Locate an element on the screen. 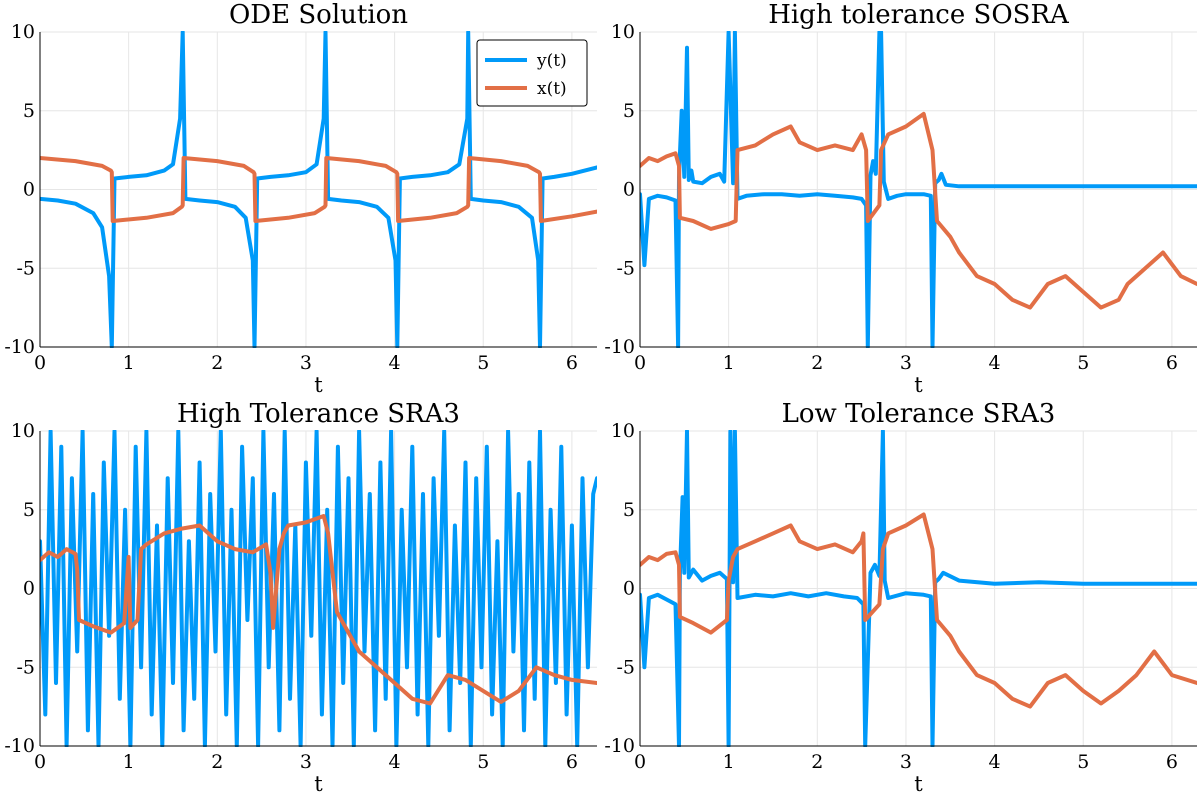 Image resolution: width=1200 pixels, height=800 pixels. chart-title: Low Tolerance SRA3 is located at coordinates (919, 414).